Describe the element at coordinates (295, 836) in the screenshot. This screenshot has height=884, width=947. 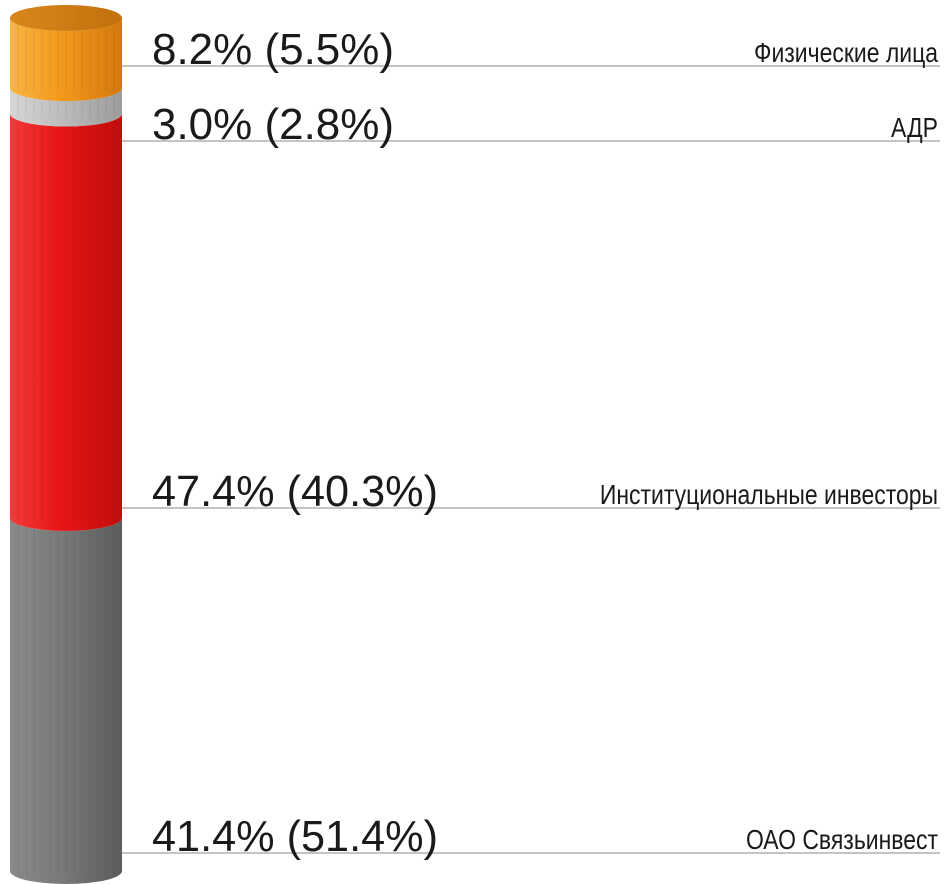
I see `value-label: 41.4% (51.4%)` at that location.